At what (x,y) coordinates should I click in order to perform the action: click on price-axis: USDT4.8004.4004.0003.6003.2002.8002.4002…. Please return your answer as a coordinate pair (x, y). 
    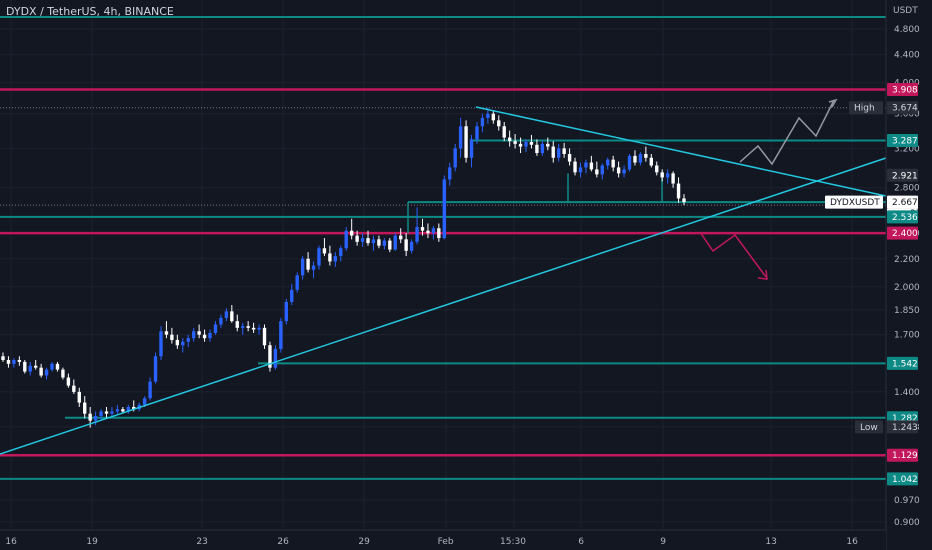
    Looking at the image, I should click on (908, 275).